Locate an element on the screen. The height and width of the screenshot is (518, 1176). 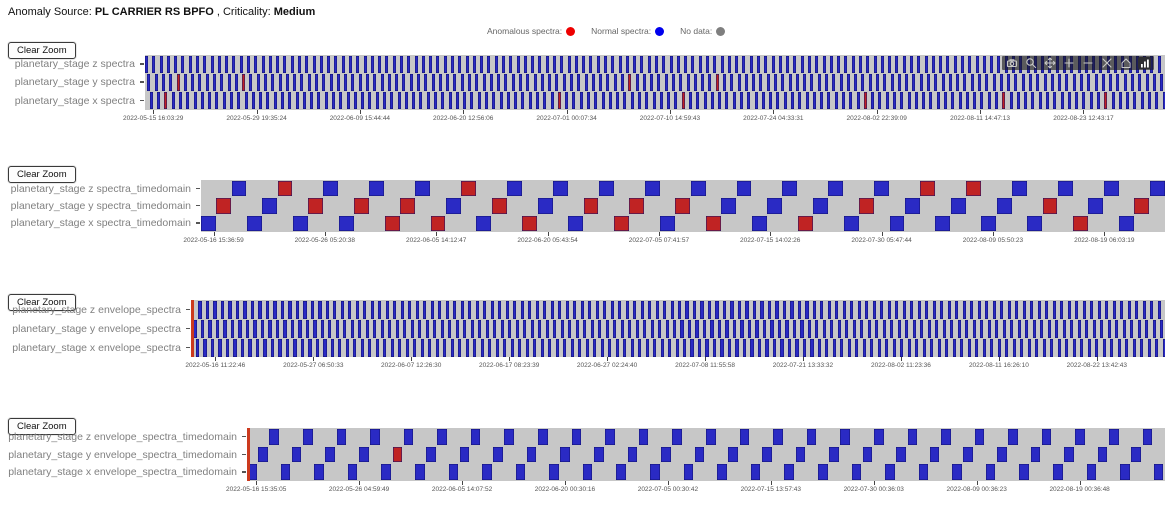
zoom-out-icon is located at coordinates (1087, 63).